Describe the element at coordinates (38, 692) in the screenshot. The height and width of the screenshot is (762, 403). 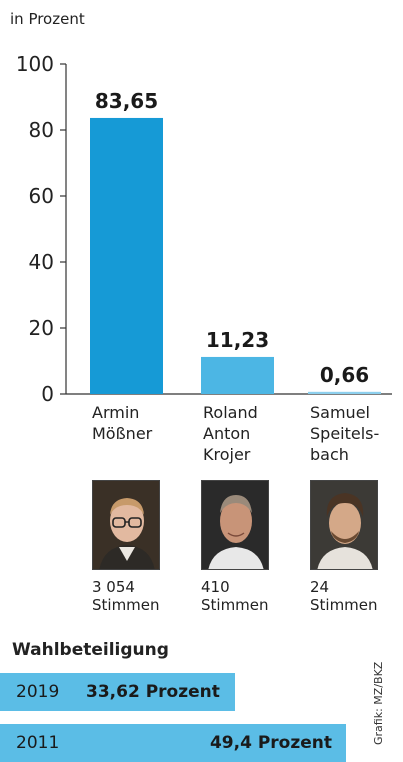
I see `turnout-year: 2019` at that location.